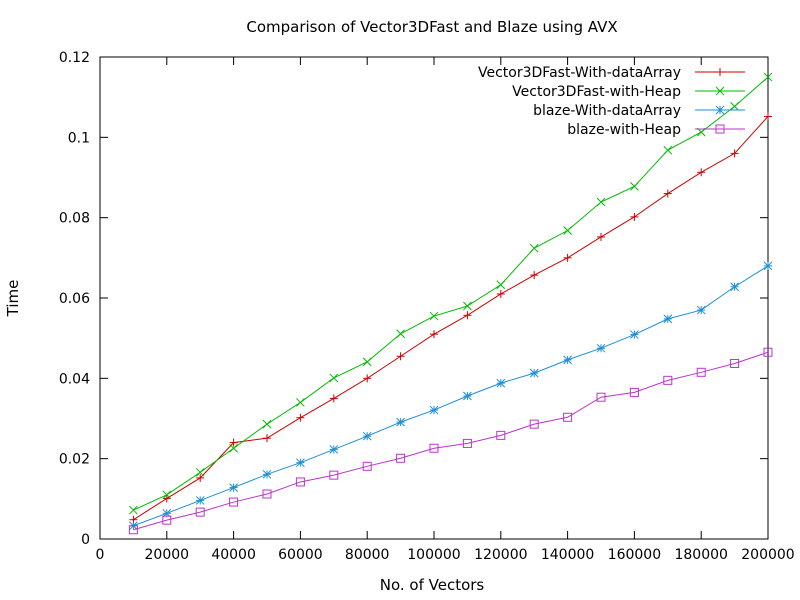 This screenshot has height=600, width=800. Describe the element at coordinates (432, 585) in the screenshot. I see `x-axis-label: No. of Vectors` at that location.